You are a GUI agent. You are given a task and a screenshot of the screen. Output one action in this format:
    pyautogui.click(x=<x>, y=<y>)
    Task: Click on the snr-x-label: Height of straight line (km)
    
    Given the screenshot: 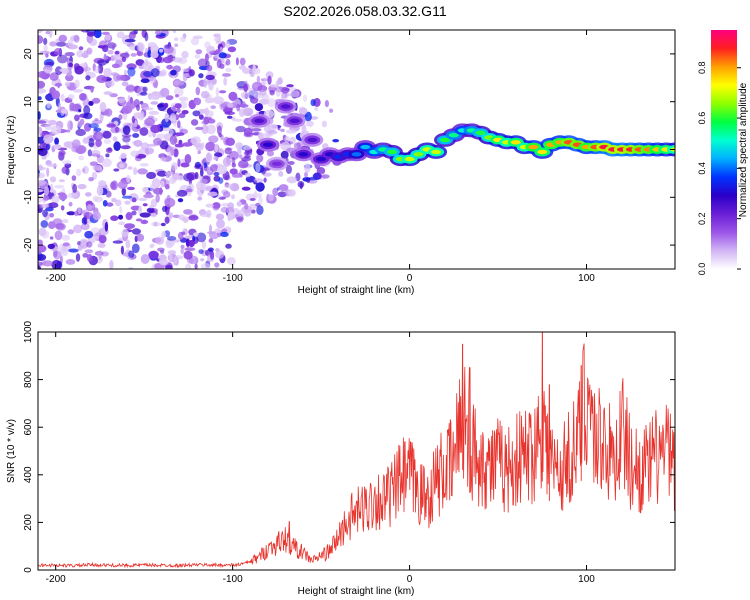 What is the action you would take?
    pyautogui.click(x=356, y=591)
    